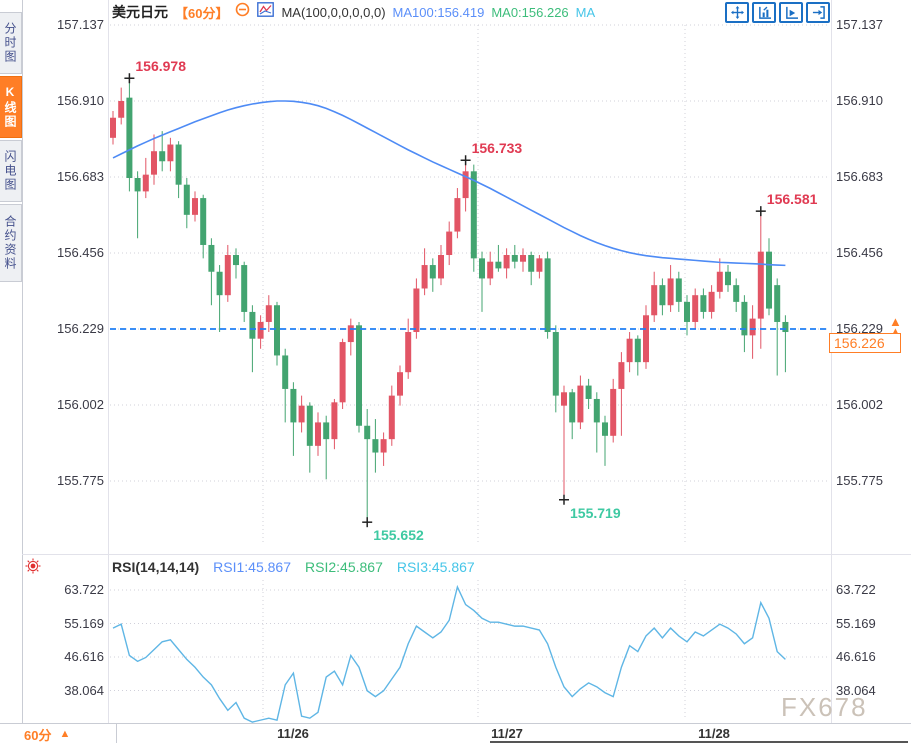 The height and width of the screenshot is (743, 911). What do you see at coordinates (466, 554) in the screenshot?
I see `panel-separator` at bounding box center [466, 554].